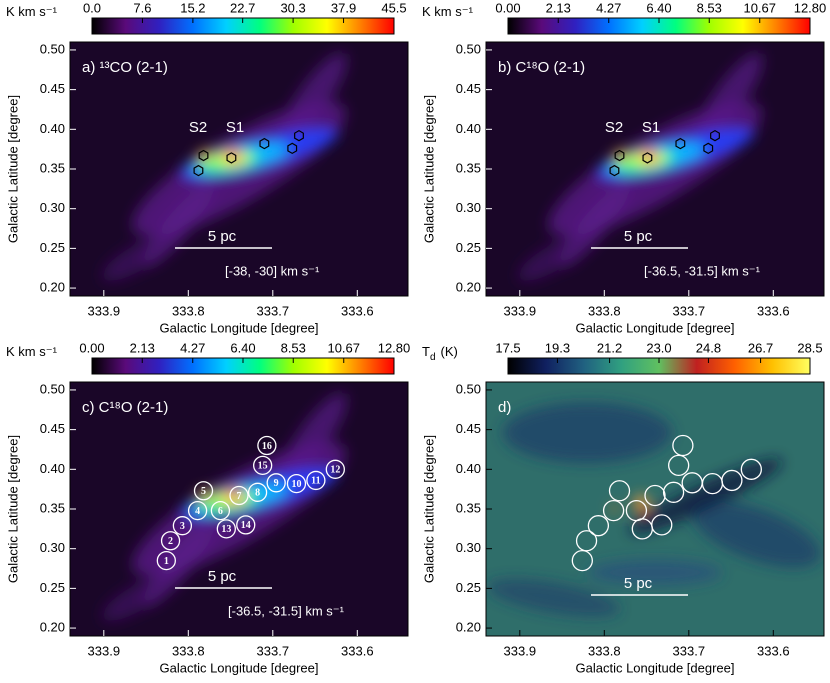  What do you see at coordinates (651, 127) in the screenshot?
I see `source-label: S1` at bounding box center [651, 127].